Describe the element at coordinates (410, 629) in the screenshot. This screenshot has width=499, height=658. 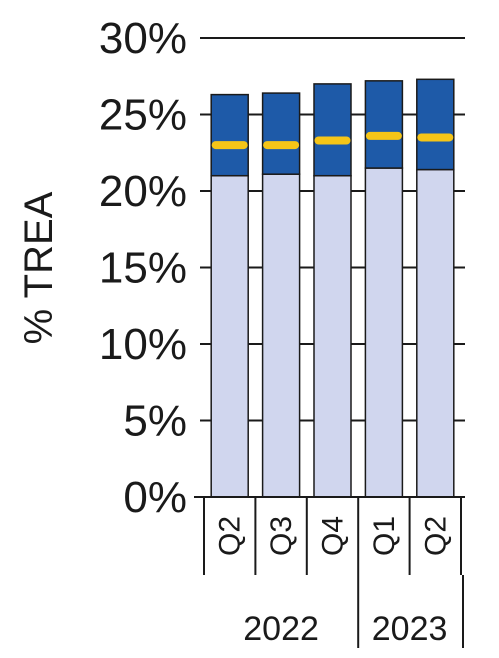
I see `year-label: 2023` at that location.